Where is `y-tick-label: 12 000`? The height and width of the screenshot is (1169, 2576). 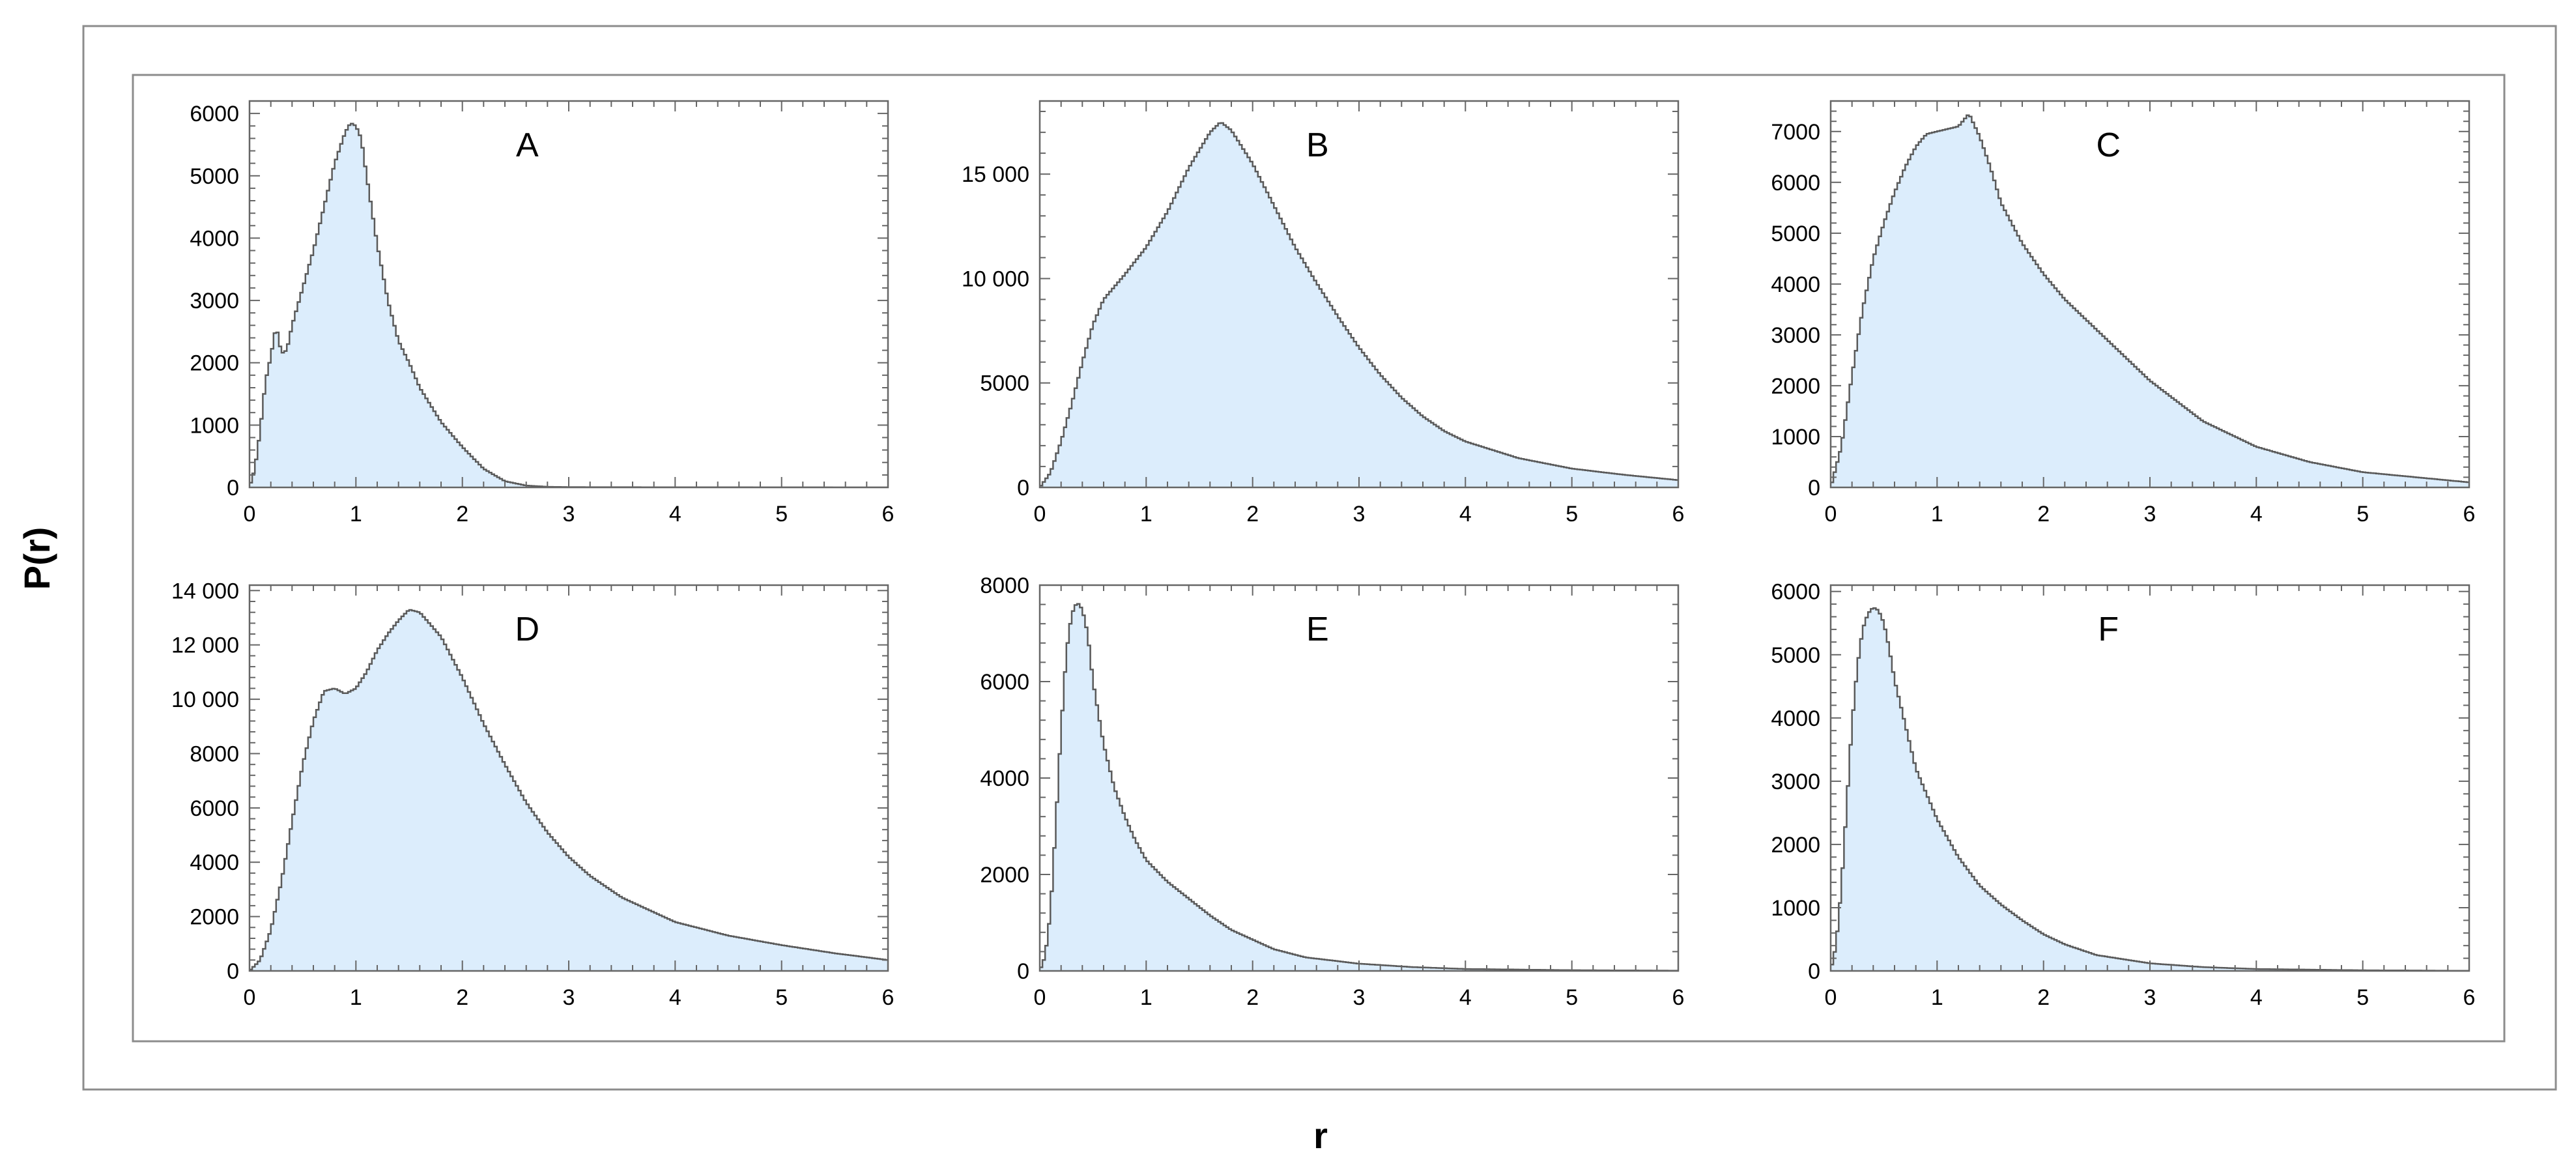
y-tick-label: 12 000 is located at coordinates (205, 645).